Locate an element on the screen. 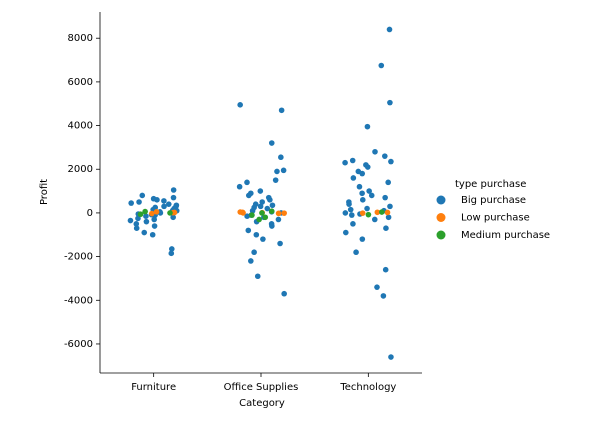  x-tick-label: Furniture is located at coordinates (153, 387).